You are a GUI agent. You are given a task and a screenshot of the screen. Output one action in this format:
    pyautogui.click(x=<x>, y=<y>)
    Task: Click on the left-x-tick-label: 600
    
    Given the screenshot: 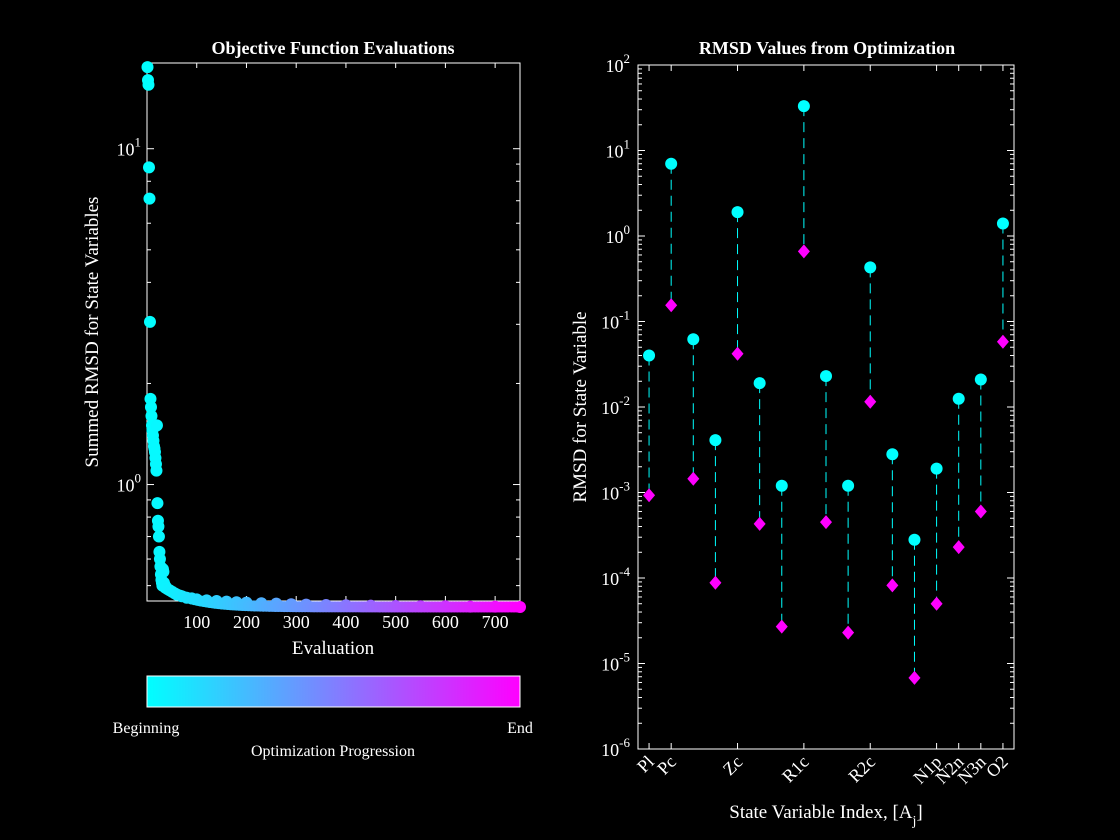 What is the action you would take?
    pyautogui.click(x=445, y=622)
    